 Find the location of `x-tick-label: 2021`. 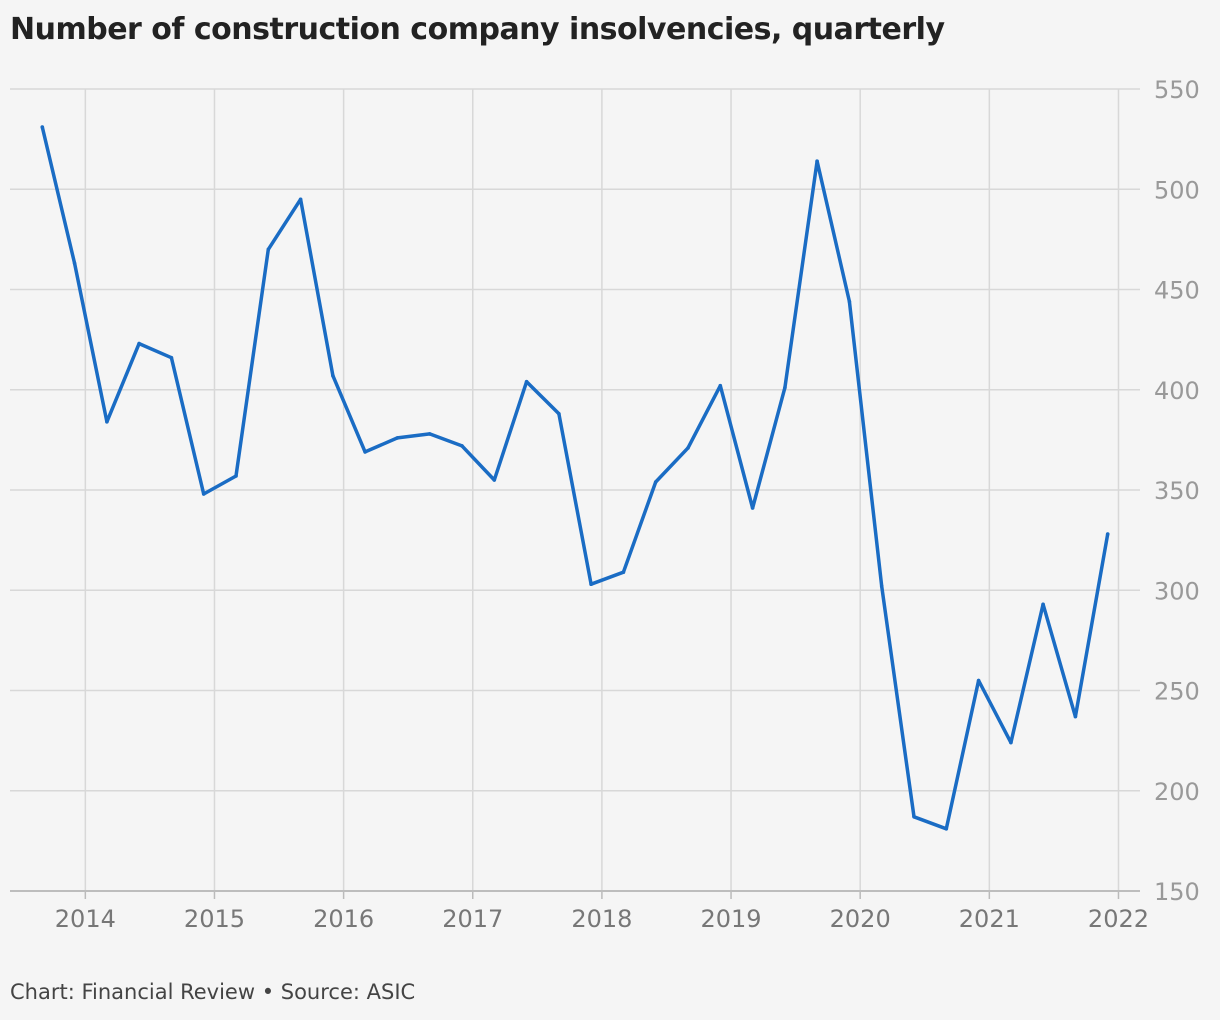

x-tick-label: 2021 is located at coordinates (989, 919).